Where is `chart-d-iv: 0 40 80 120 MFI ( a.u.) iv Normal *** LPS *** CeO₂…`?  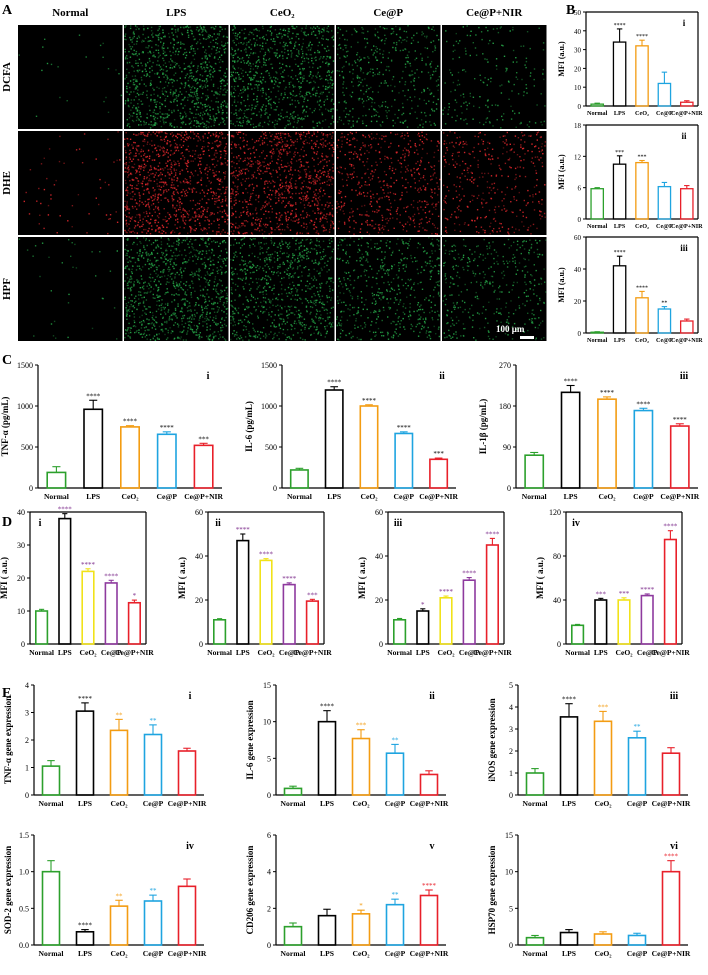 chart-d-iv: 0 40 80 120 MFI ( a.u.) iv Normal *** LPS *** CeO₂… is located at coordinates (612, 582).